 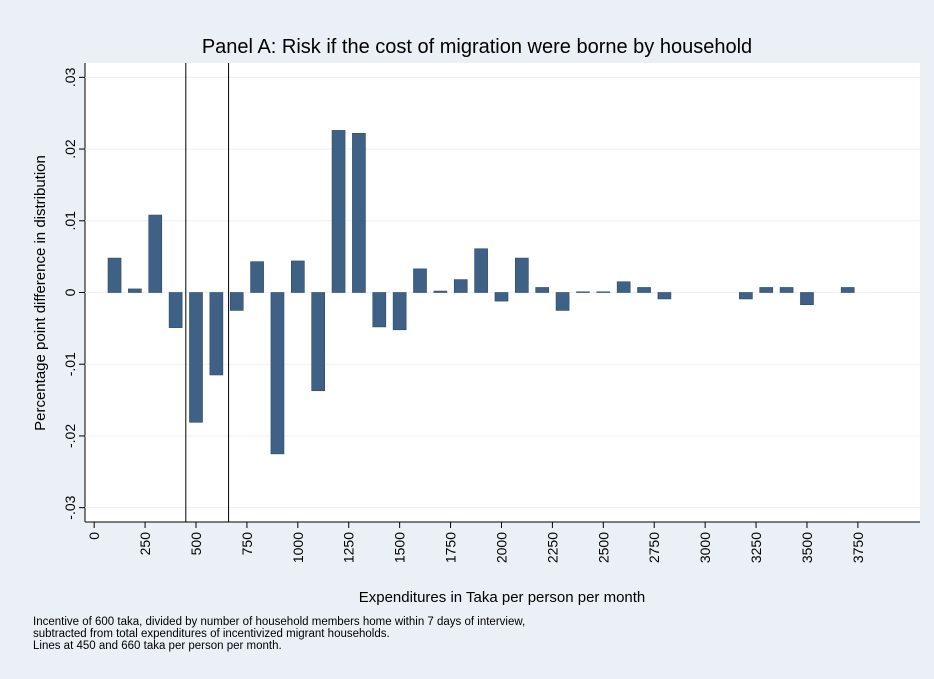 What do you see at coordinates (70, 436) in the screenshot?
I see `y-tick-label: -.02` at bounding box center [70, 436].